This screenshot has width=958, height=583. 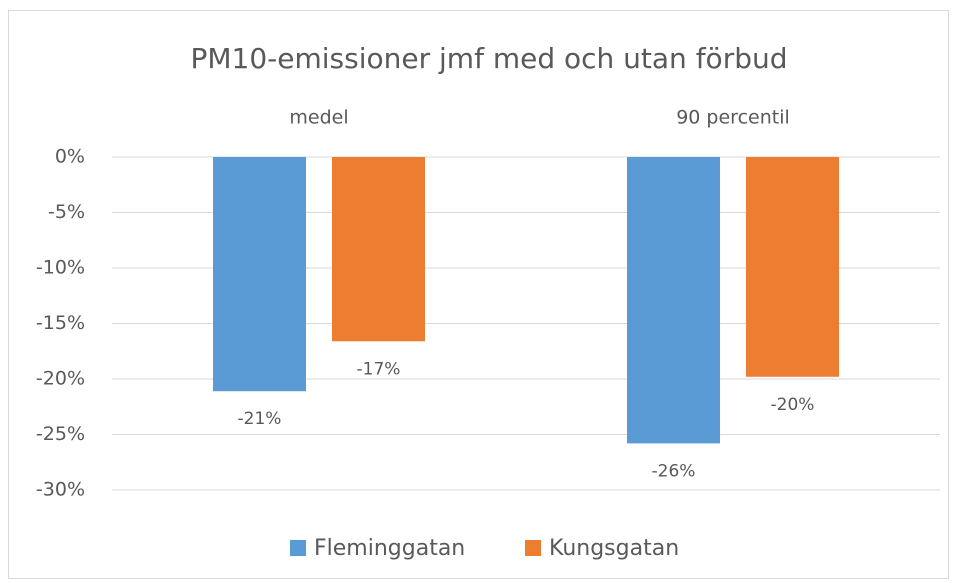 I want to click on data-label: -26%, so click(x=674, y=471).